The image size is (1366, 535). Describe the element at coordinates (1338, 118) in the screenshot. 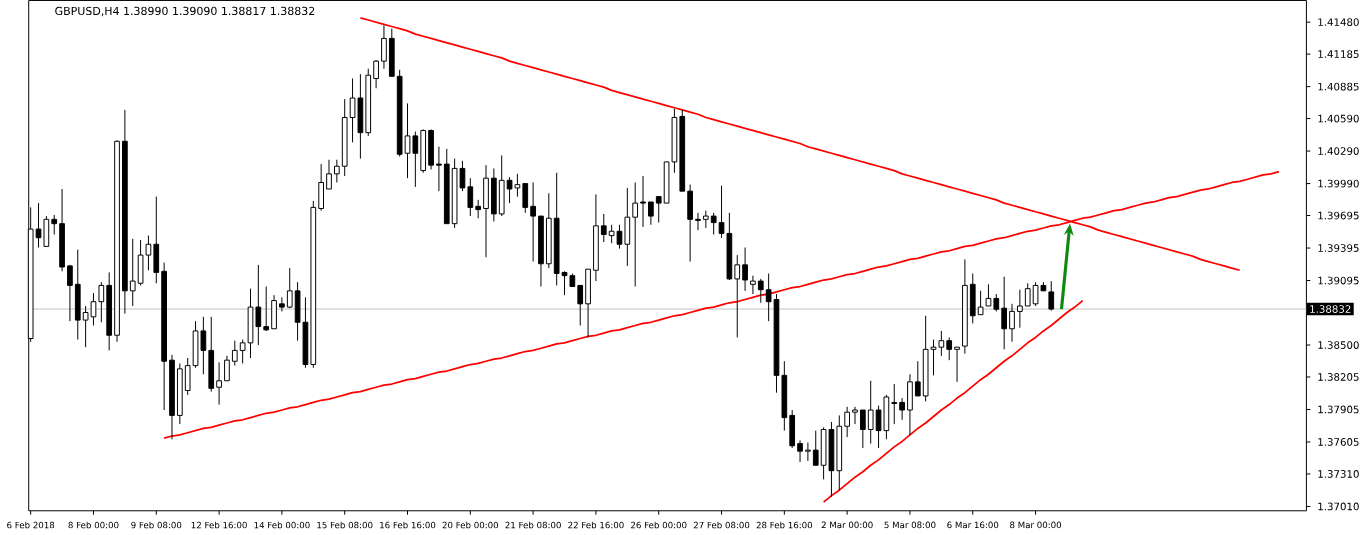

I see `y-tick-label: 1.40590` at that location.